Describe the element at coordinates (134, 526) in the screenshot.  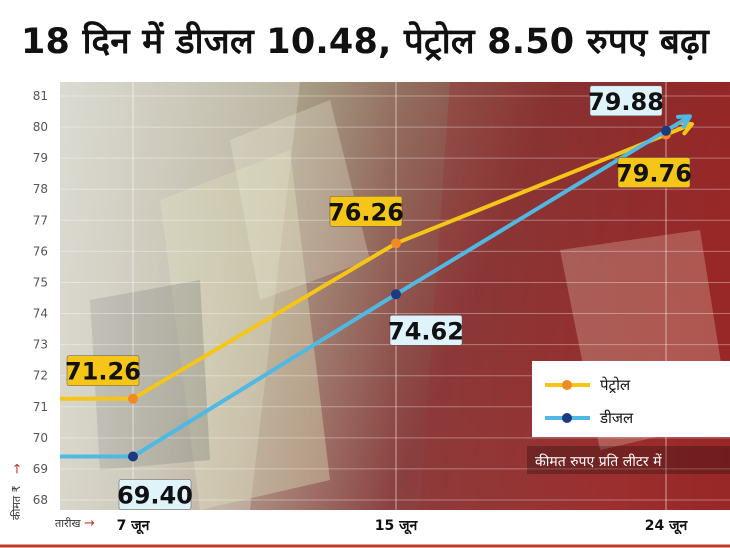
I see `x-tick-label: 7 जून` at that location.